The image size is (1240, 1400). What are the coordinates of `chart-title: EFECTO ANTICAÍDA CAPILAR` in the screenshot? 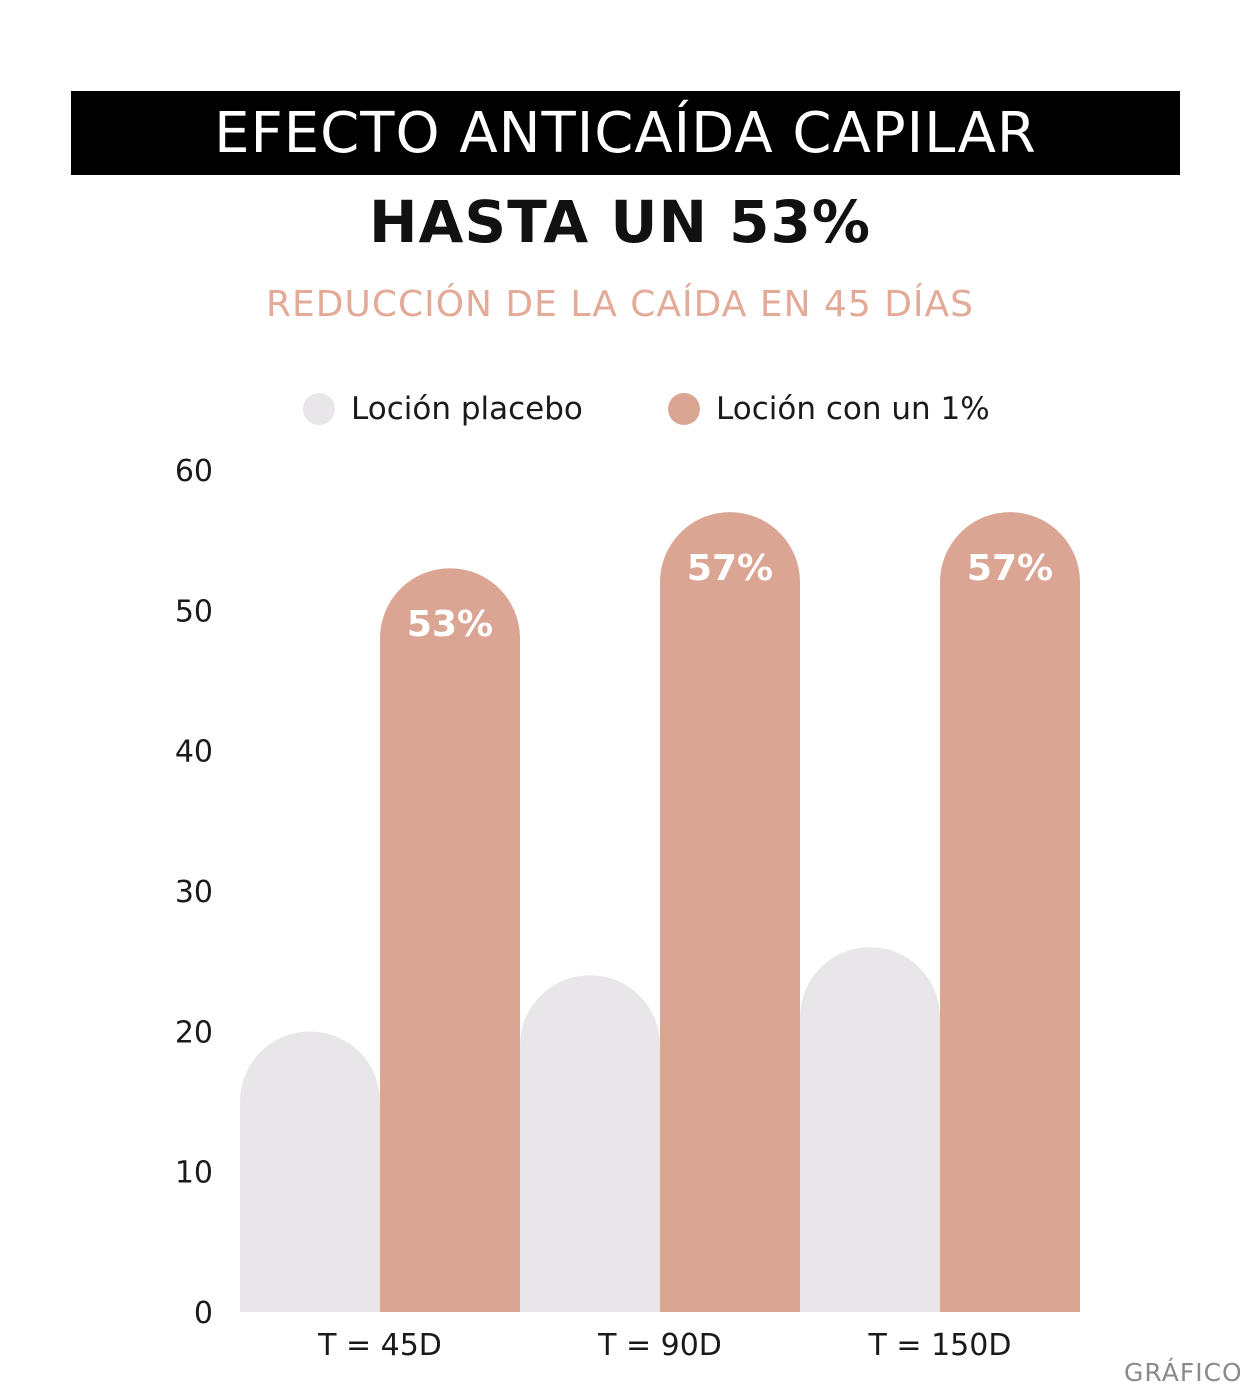 It's located at (625, 133).